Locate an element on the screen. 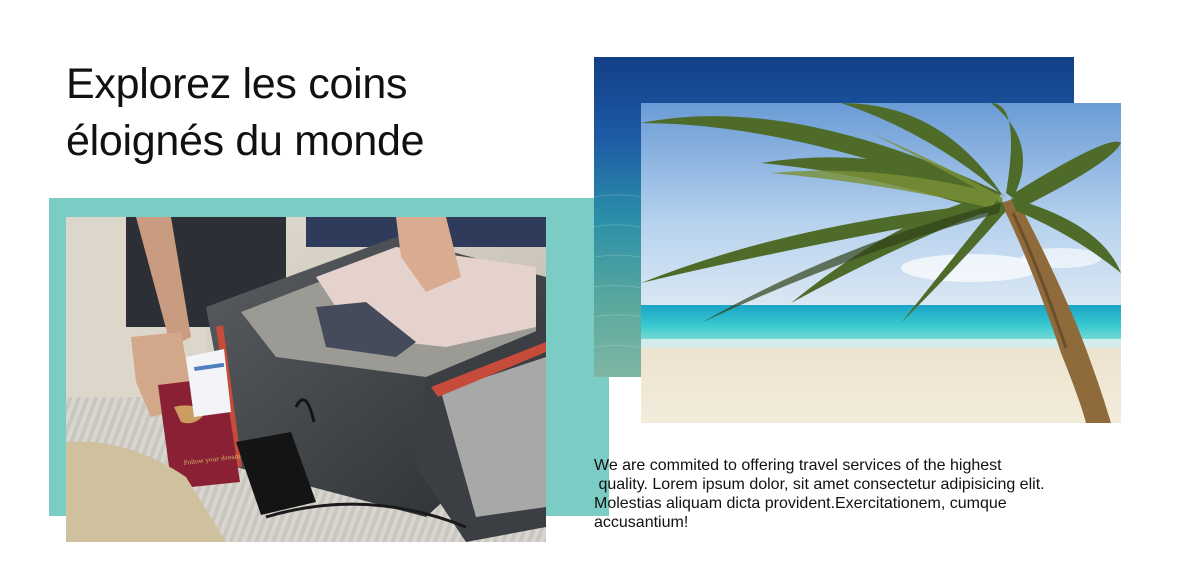  page-title-line-1: Explorez les coins is located at coordinates (237, 84).